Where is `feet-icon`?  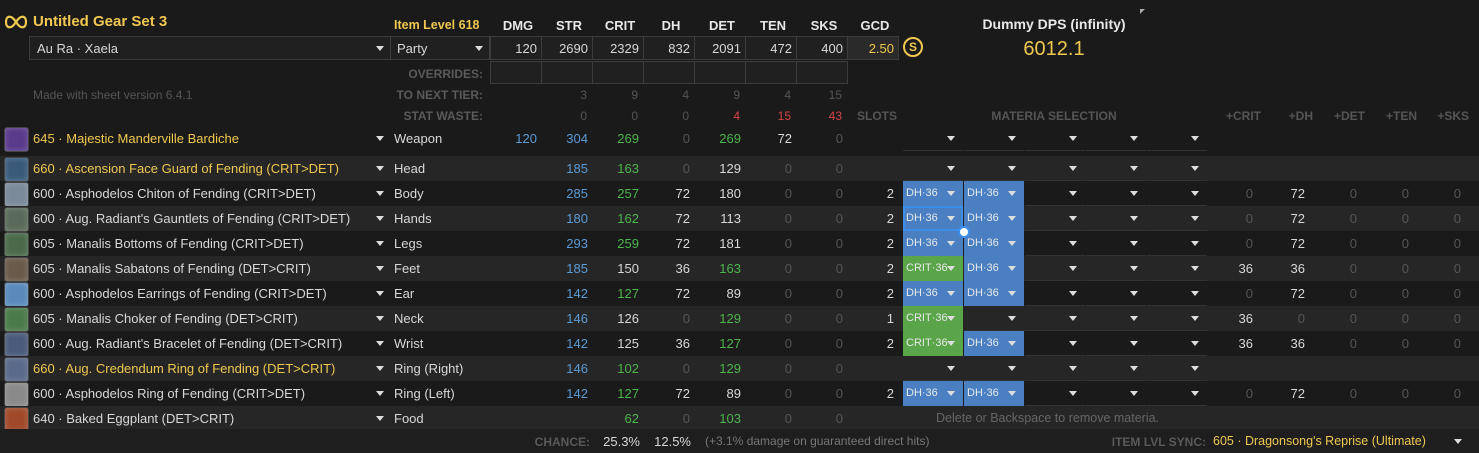 feet-icon is located at coordinates (16, 269).